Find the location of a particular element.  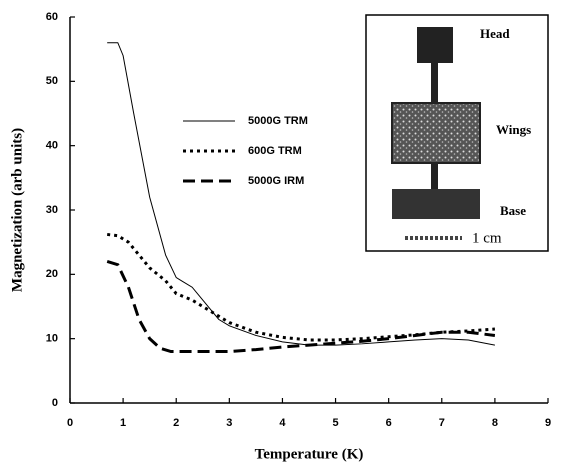

y-tick-label: 30 is located at coordinates (52, 210).